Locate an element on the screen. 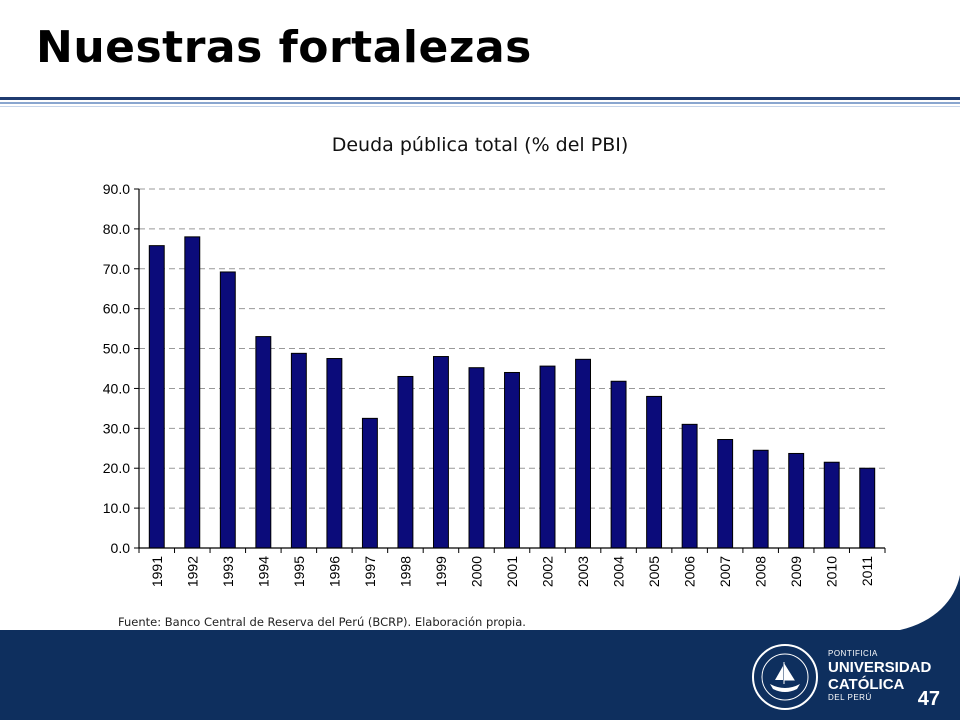  y-tick-label: 20.0 is located at coordinates (116, 468).